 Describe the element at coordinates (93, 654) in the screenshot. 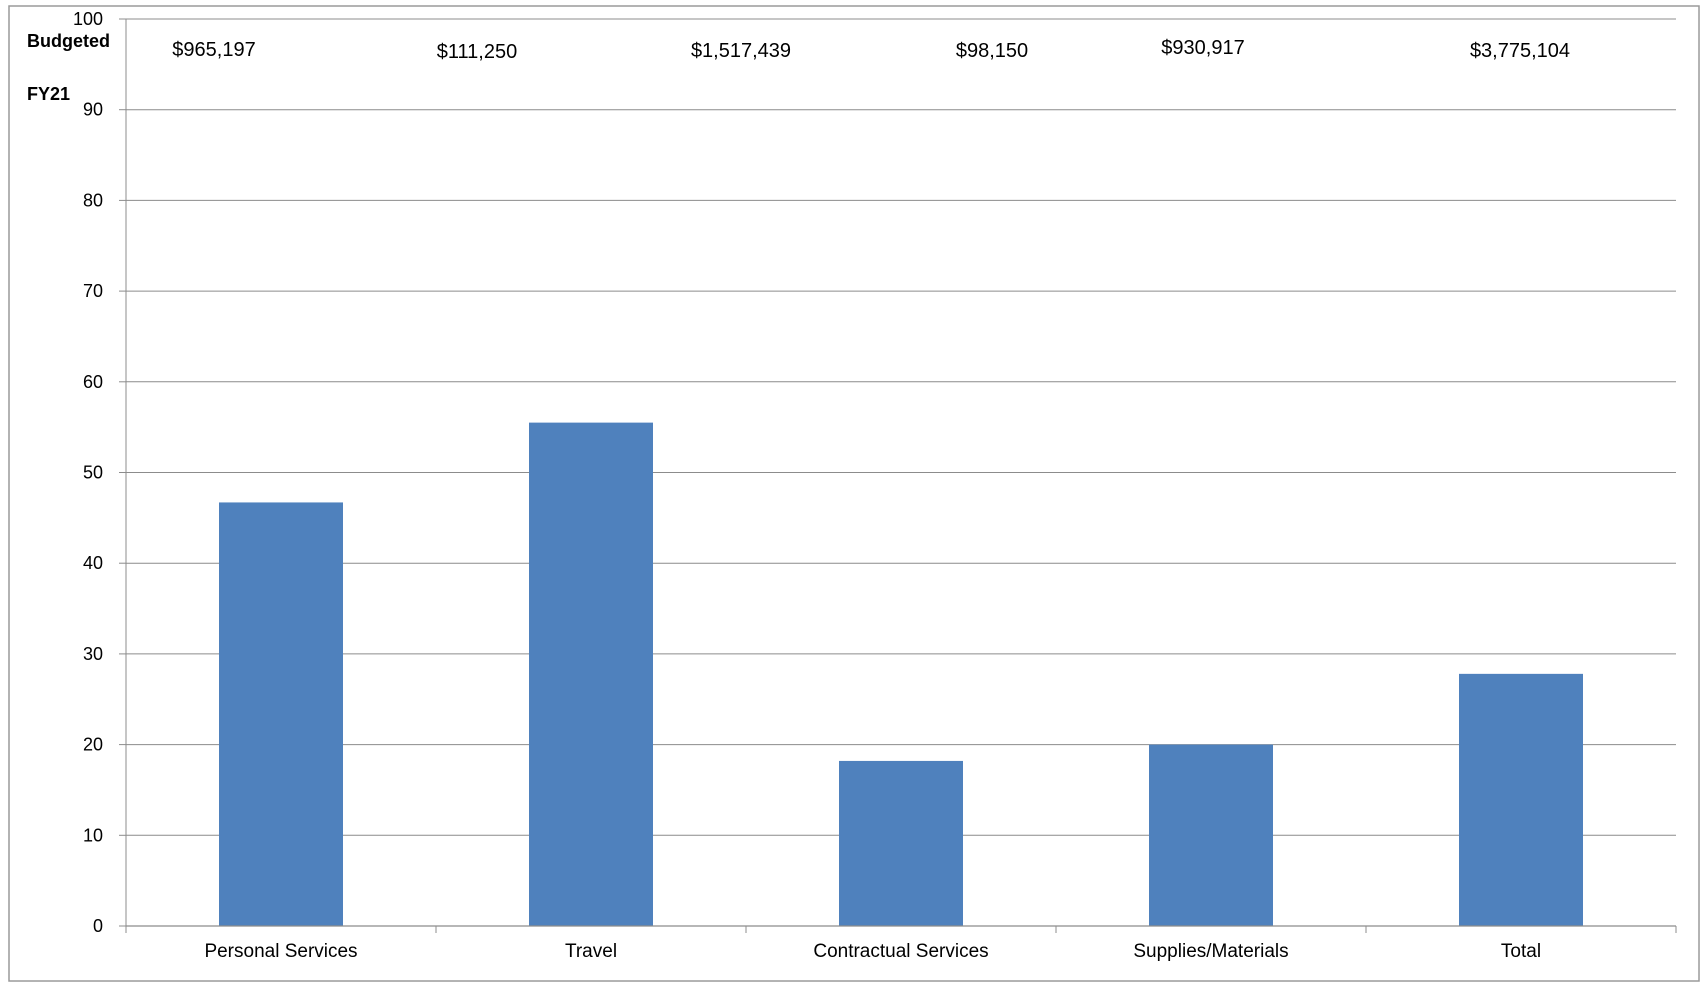

I see `y-tick-label: 30` at that location.